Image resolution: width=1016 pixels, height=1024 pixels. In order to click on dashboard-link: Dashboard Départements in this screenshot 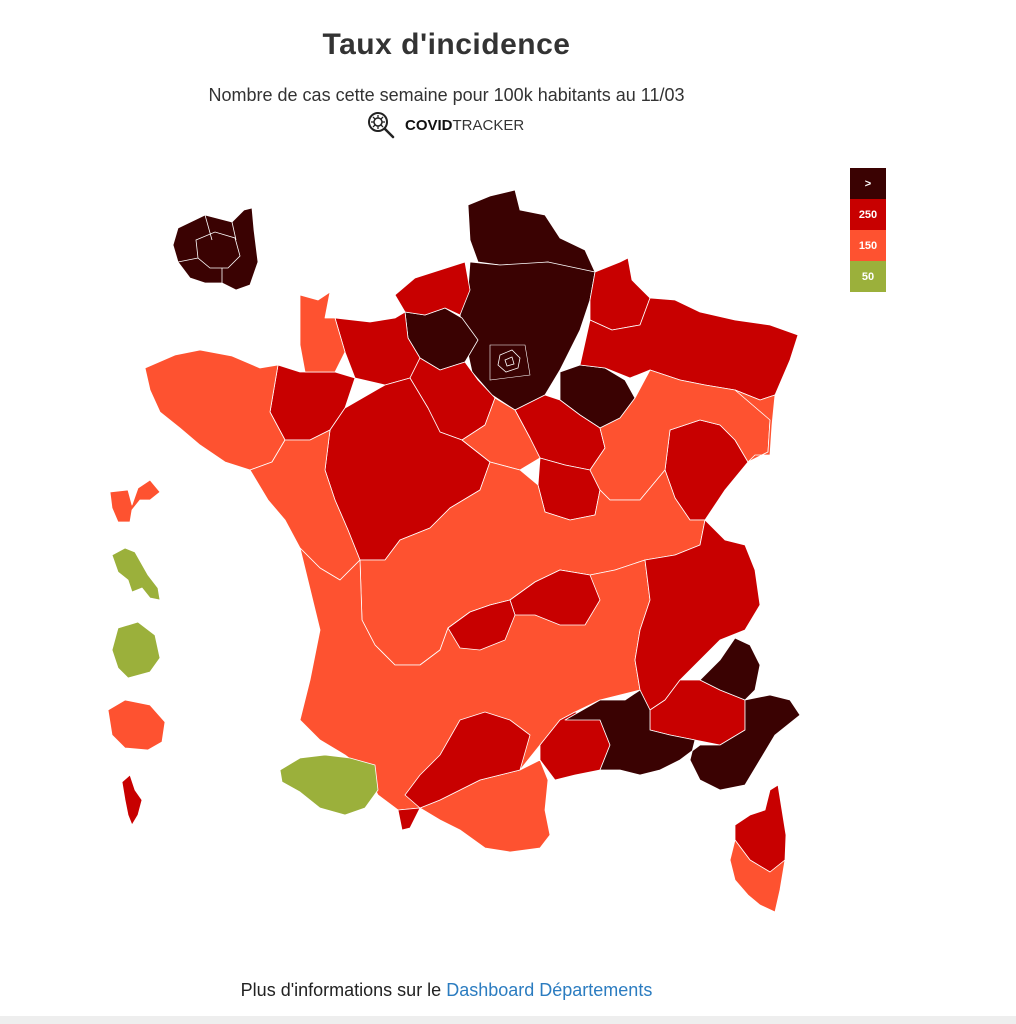, I will do `click(549, 990)`.